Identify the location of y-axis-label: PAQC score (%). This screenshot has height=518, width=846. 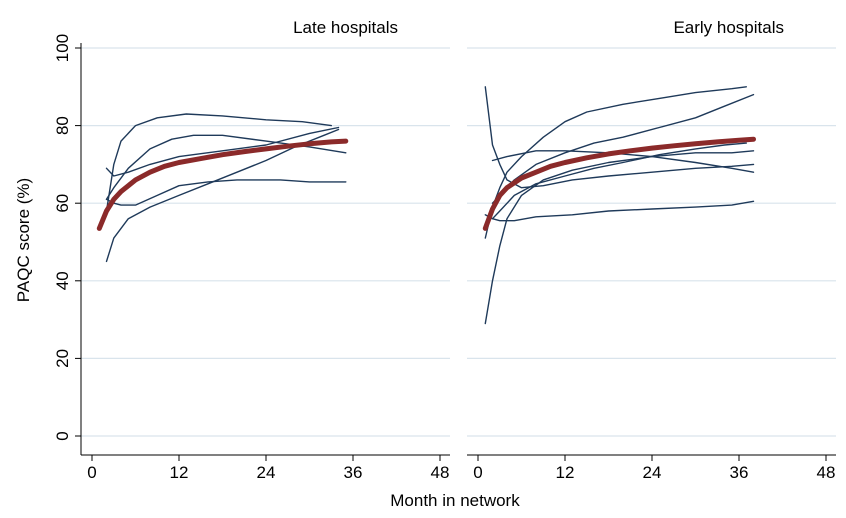
(23, 240).